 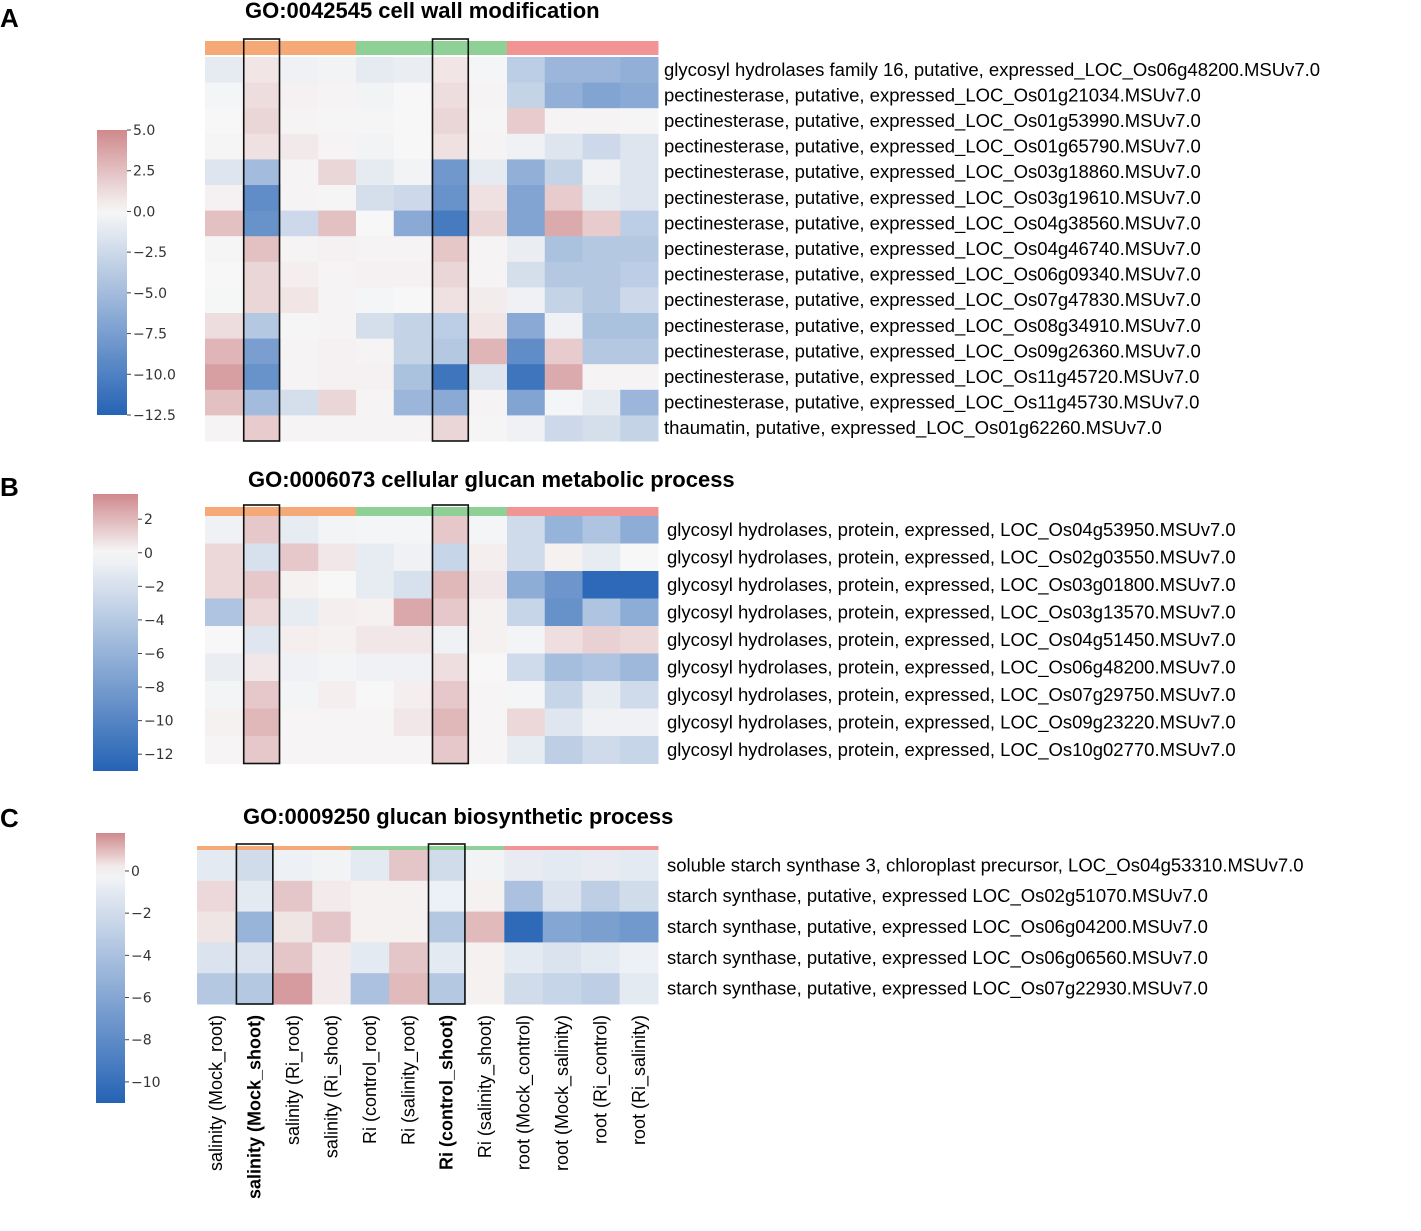 What do you see at coordinates (450, 240) in the screenshot?
I see `highlight-box` at bounding box center [450, 240].